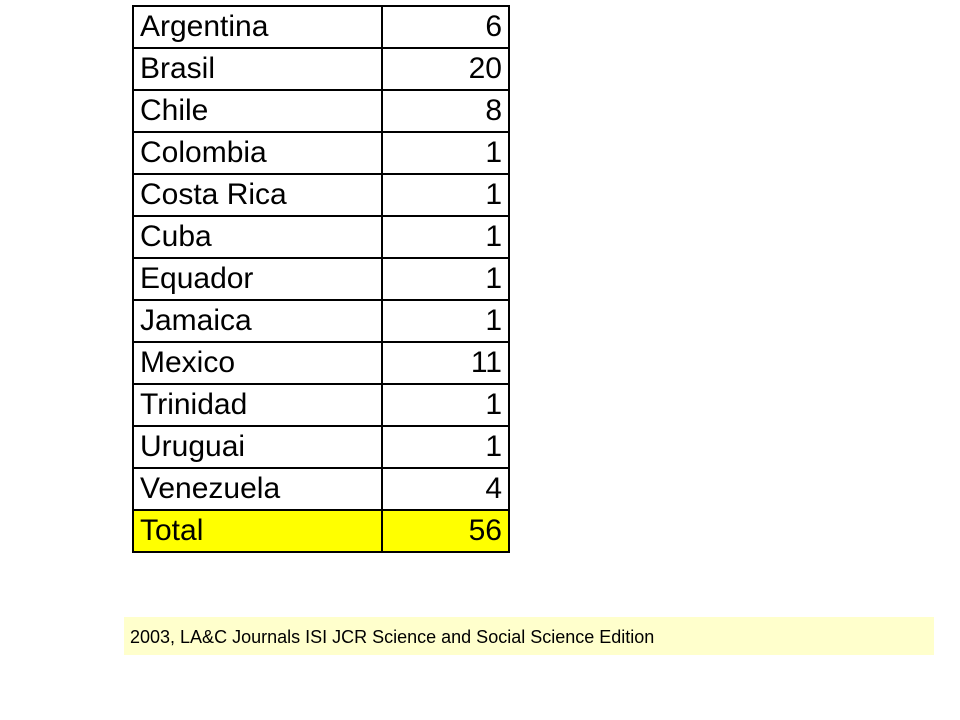 The width and height of the screenshot is (960, 720). What do you see at coordinates (257, 195) in the screenshot?
I see `country-cell: Costa Rica` at bounding box center [257, 195].